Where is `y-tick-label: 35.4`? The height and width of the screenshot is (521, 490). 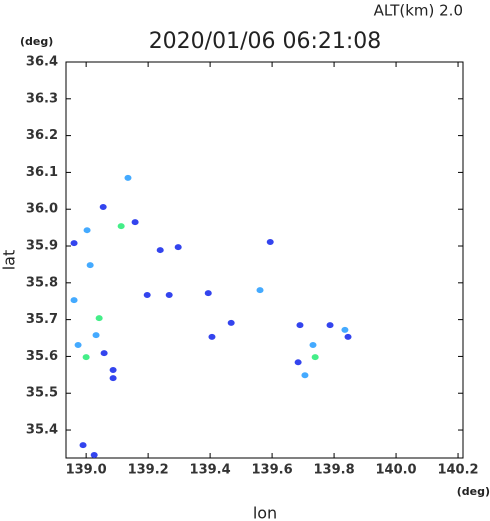 y-tick-label: 35.4 is located at coordinates (42, 430).